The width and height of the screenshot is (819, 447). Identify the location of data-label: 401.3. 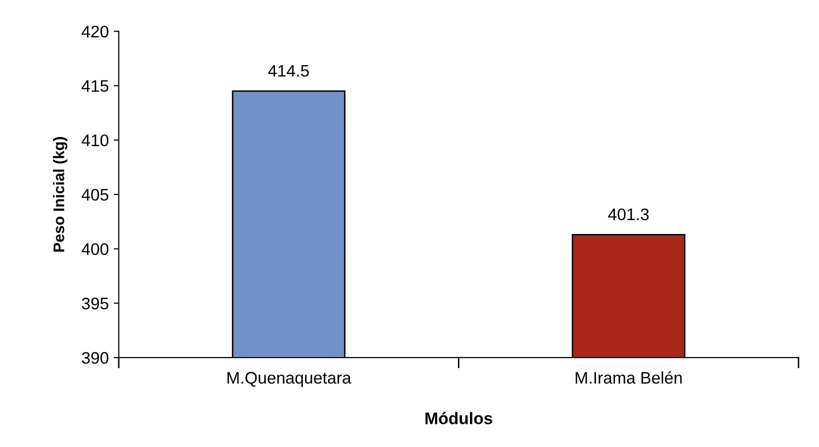
(628, 214).